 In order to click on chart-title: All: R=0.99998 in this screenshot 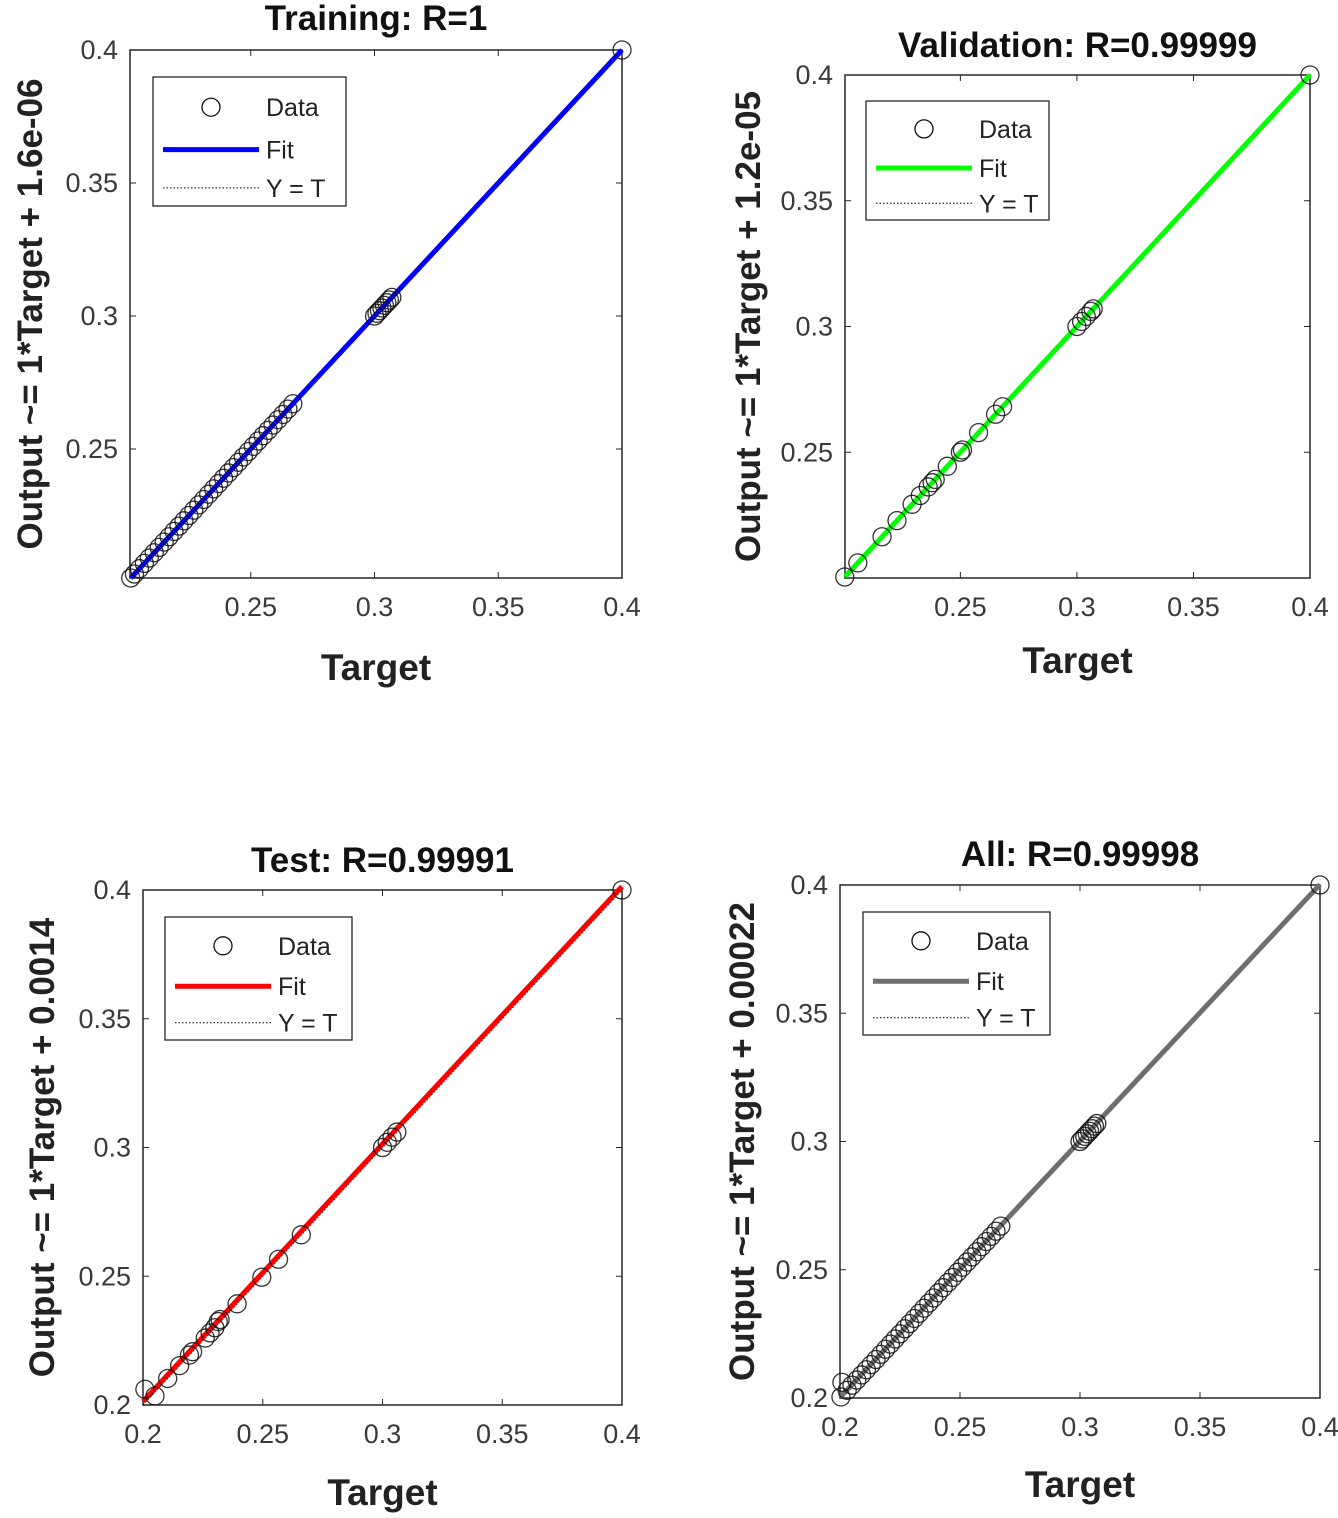, I will do `click(1080, 854)`.